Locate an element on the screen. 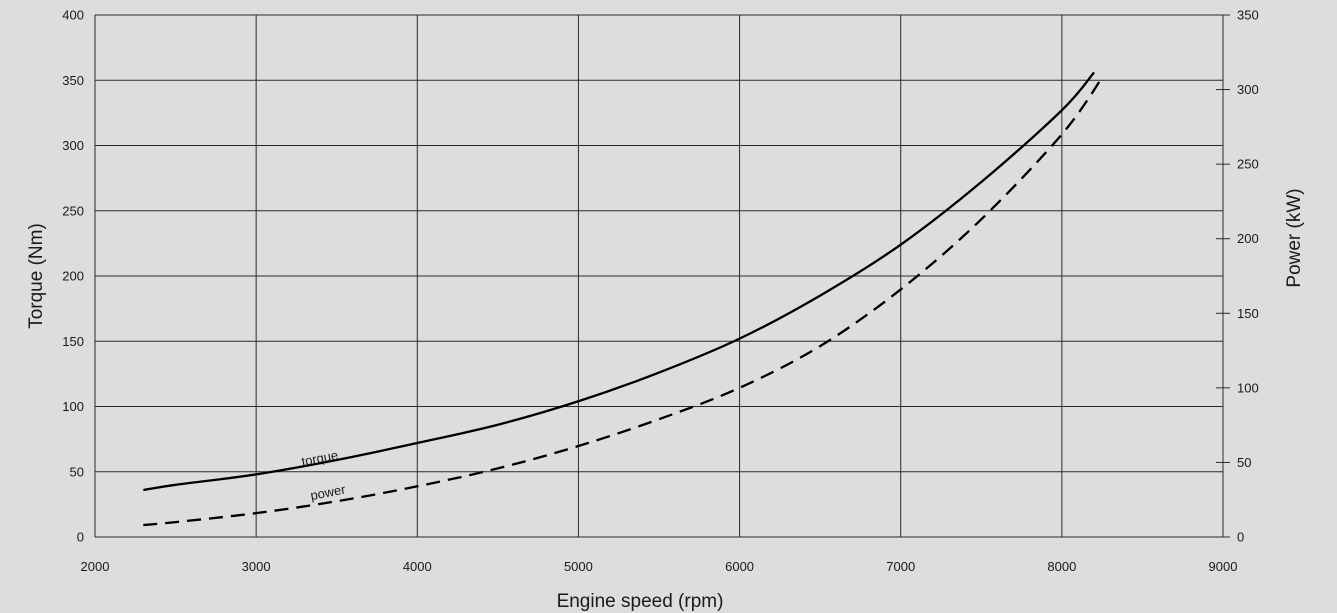 The width and height of the screenshot is (1337, 613). left-y-tick-label: 400 is located at coordinates (73, 15).